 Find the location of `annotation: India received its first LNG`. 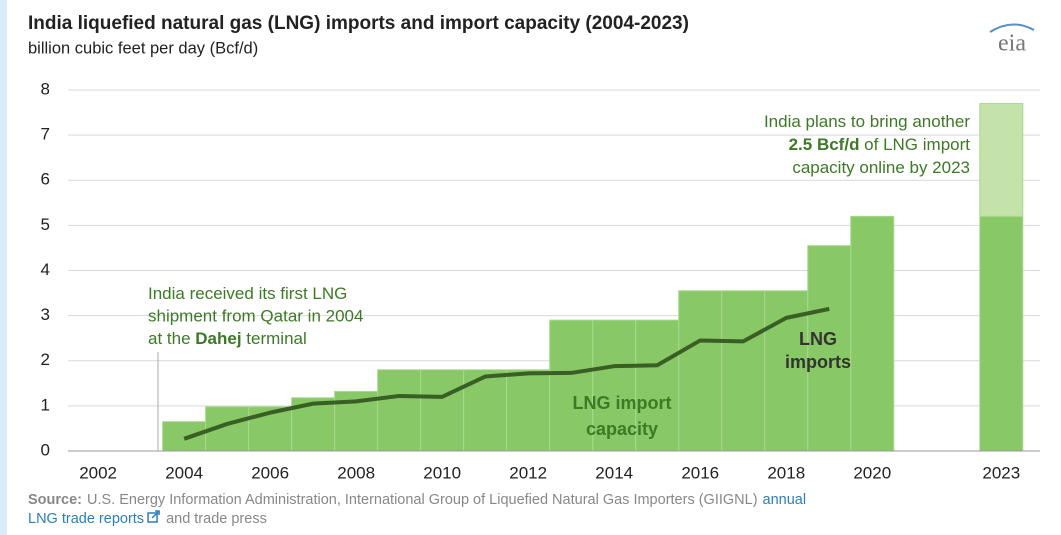

annotation: India received its first LNG is located at coordinates (247, 293).